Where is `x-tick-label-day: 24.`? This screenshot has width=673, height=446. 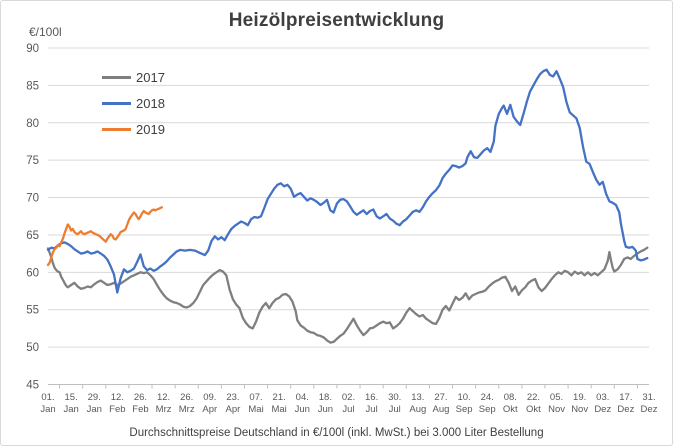
x-tick-label-day: 24. is located at coordinates (487, 397).